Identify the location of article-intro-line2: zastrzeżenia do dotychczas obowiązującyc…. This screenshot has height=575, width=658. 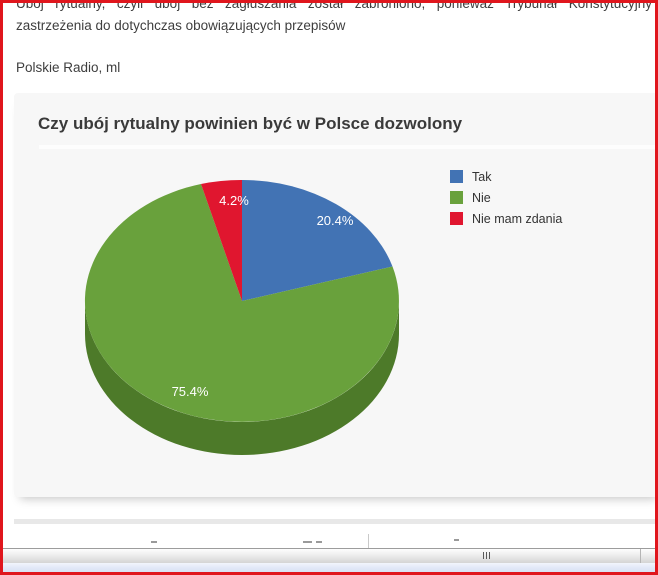
(181, 25).